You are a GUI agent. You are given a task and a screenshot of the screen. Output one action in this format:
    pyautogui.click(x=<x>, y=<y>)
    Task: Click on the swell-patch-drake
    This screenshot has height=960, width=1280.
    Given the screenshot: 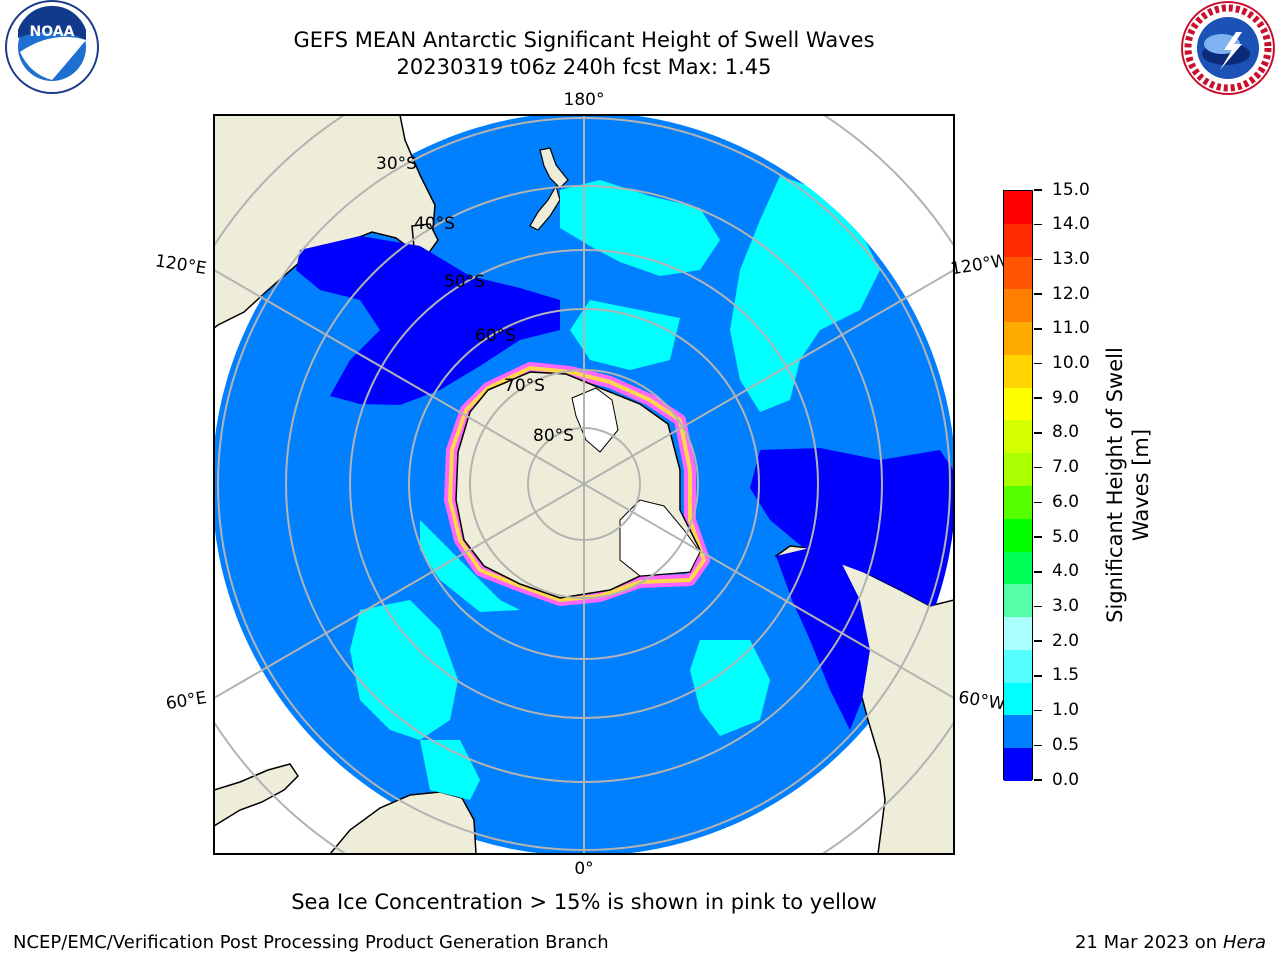 What is the action you would take?
    pyautogui.click(x=823, y=639)
    